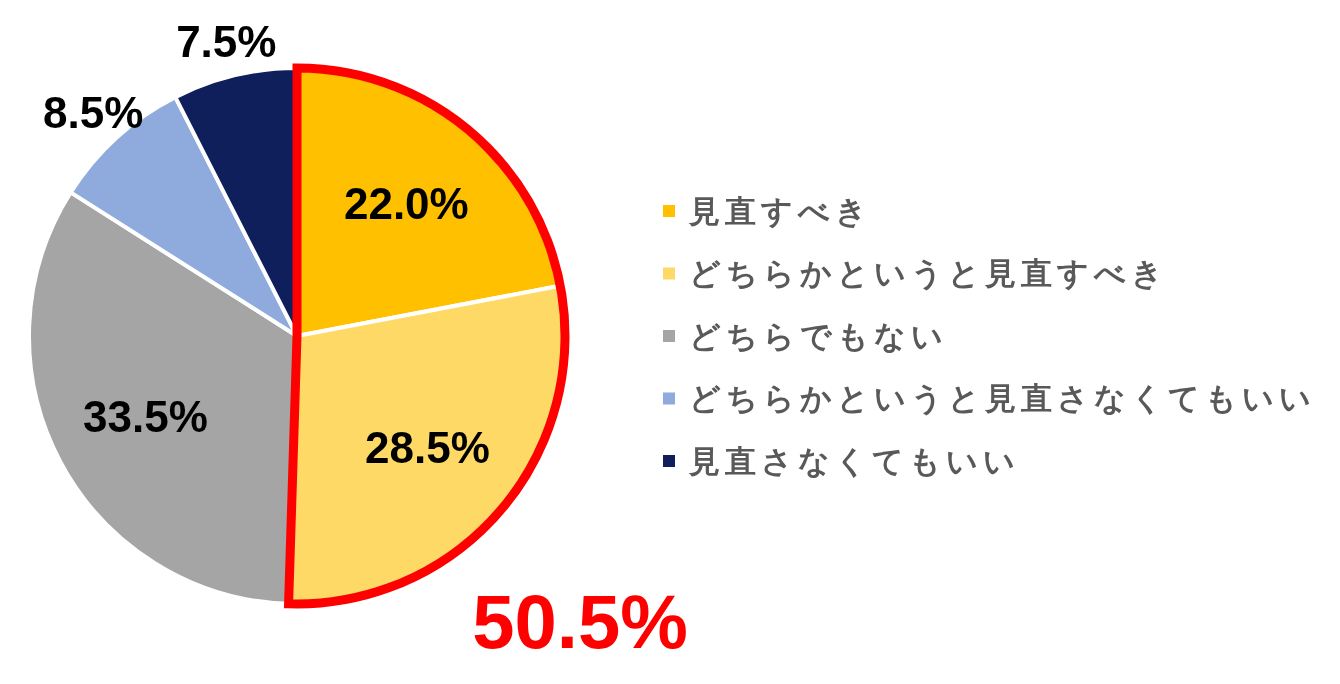 The height and width of the screenshot is (684, 1340). I want to click on data-label: 28.5%, so click(427, 447).